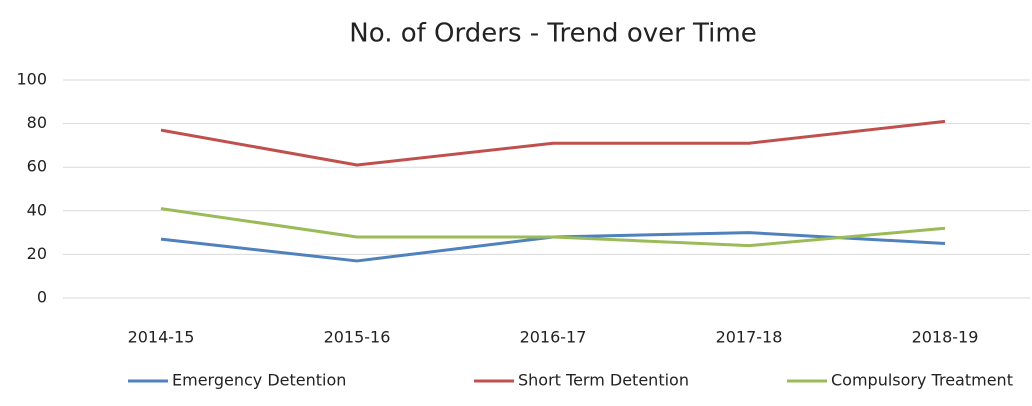 This screenshot has height=406, width=1032. Describe the element at coordinates (31, 79) in the screenshot. I see `y-tick-label: 100` at that location.